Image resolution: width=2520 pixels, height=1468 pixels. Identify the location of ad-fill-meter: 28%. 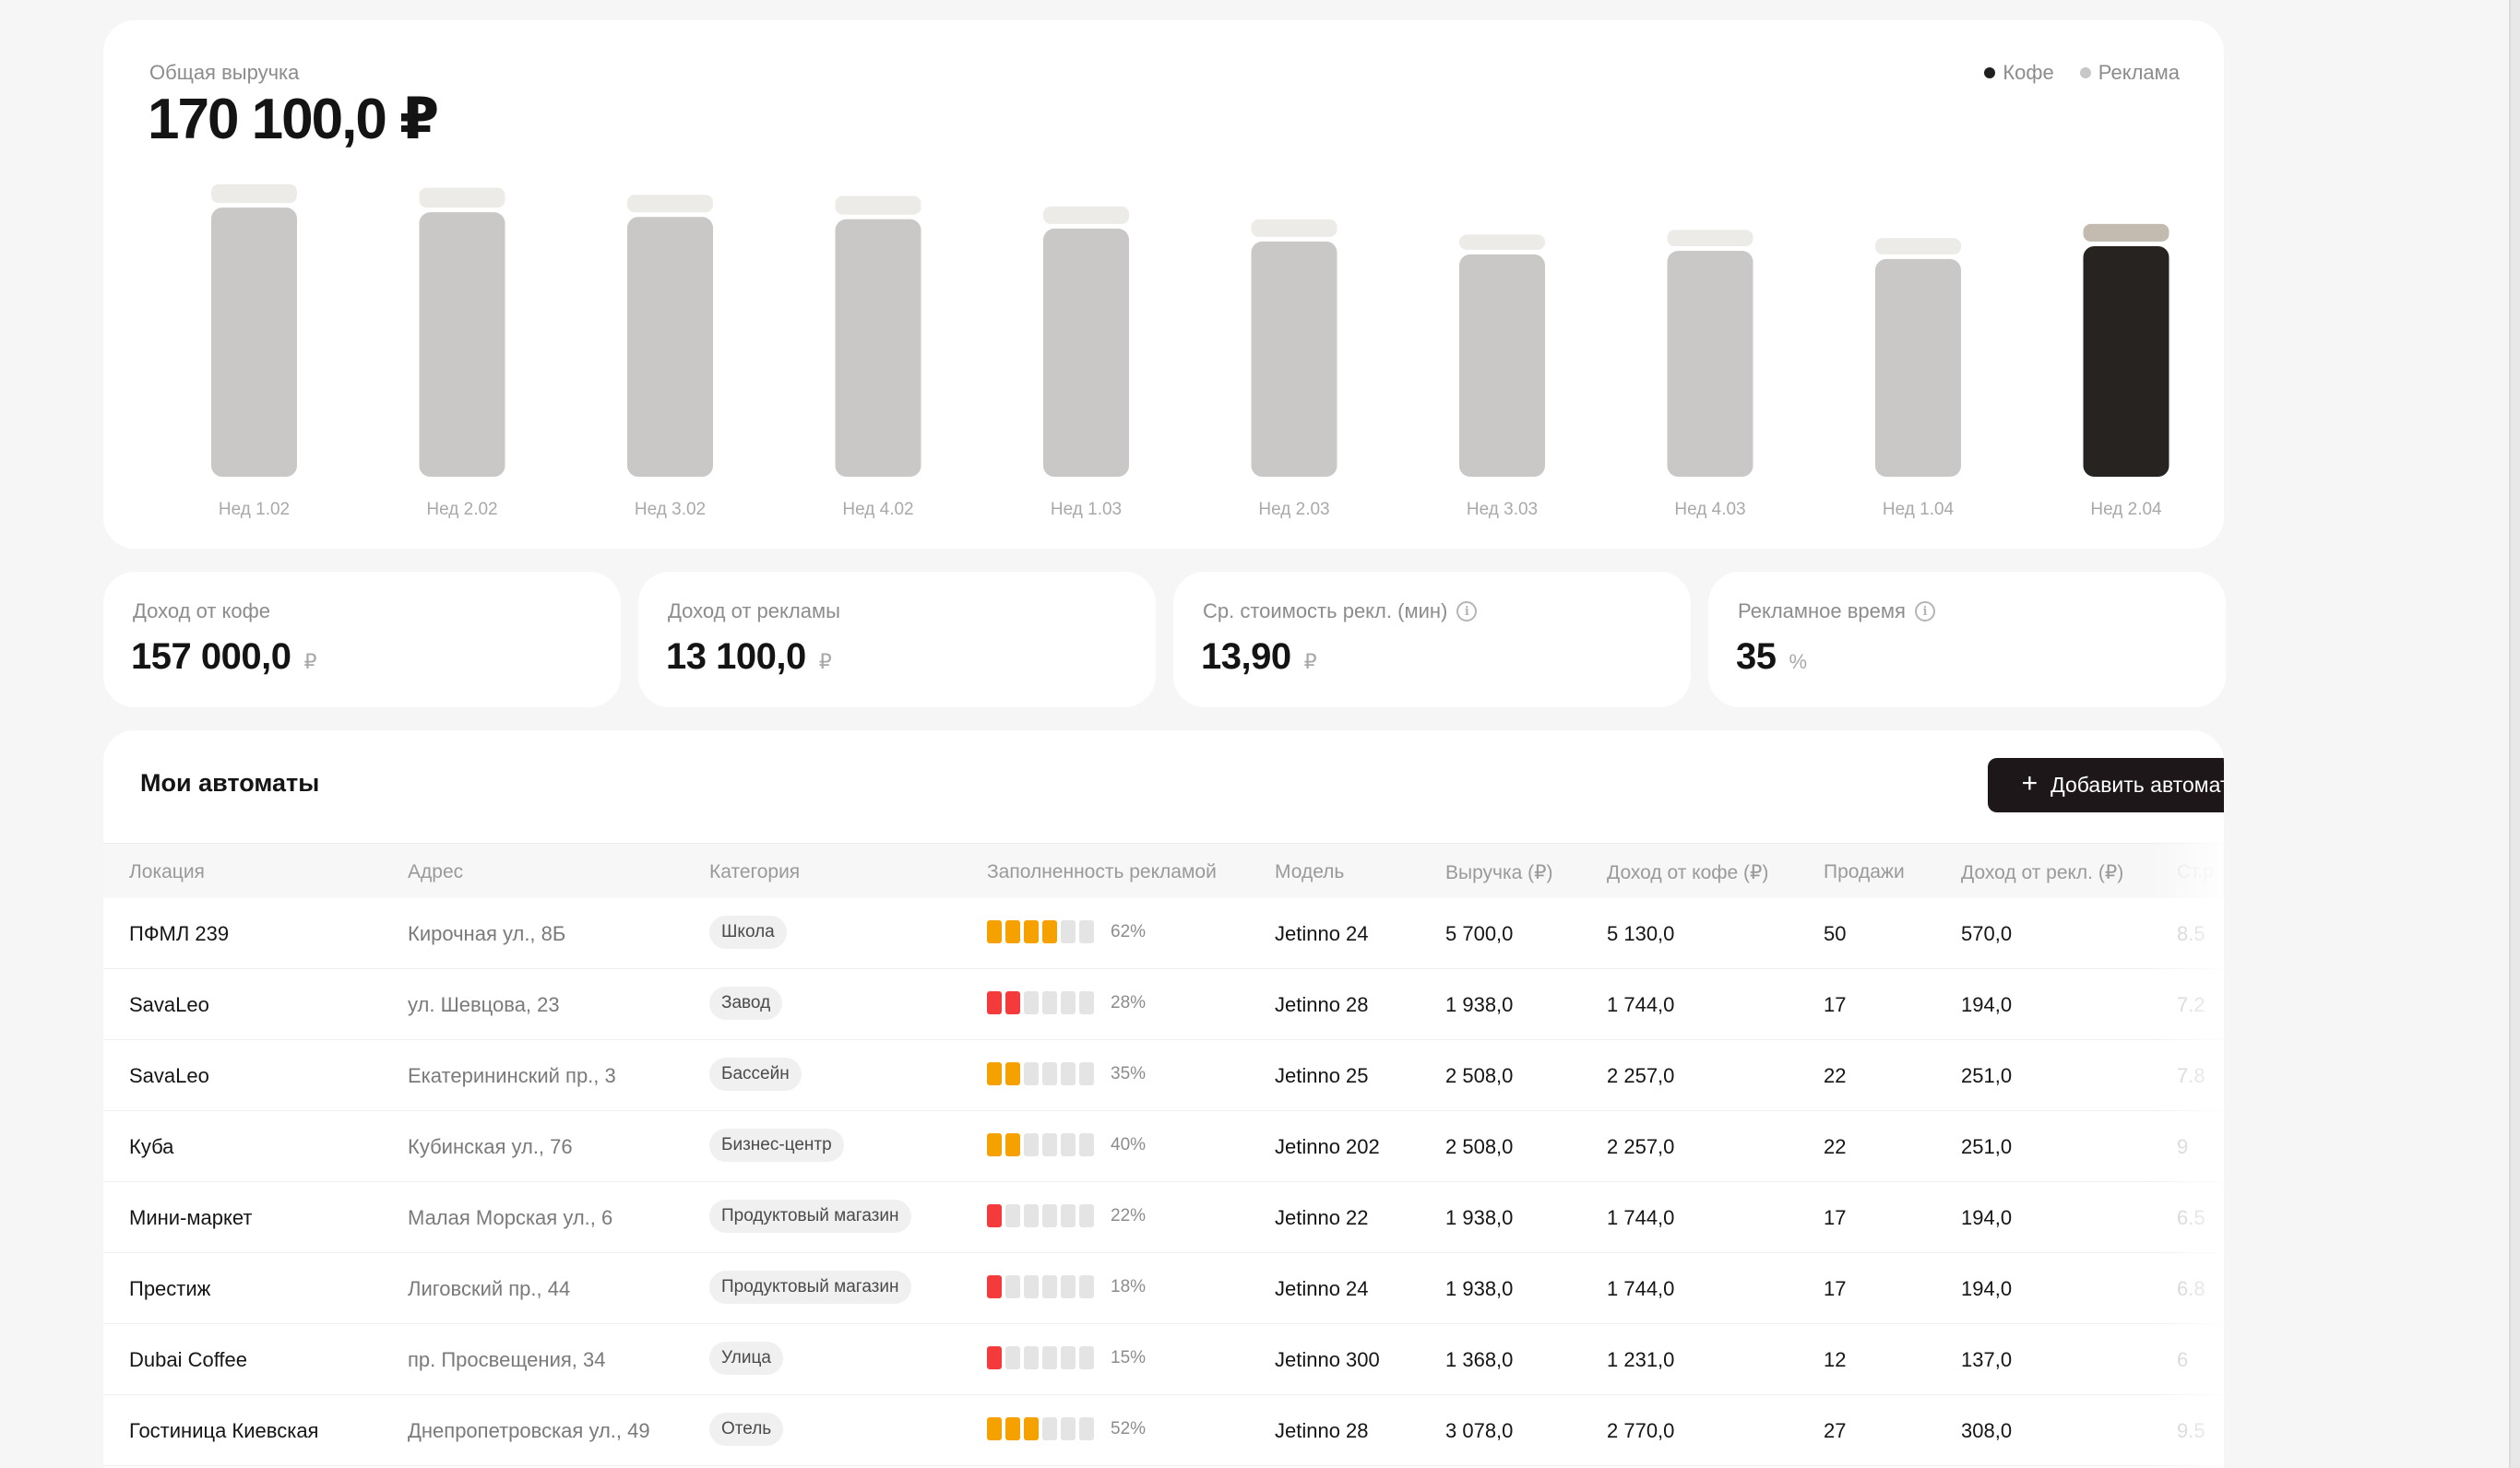
(1066, 1002).